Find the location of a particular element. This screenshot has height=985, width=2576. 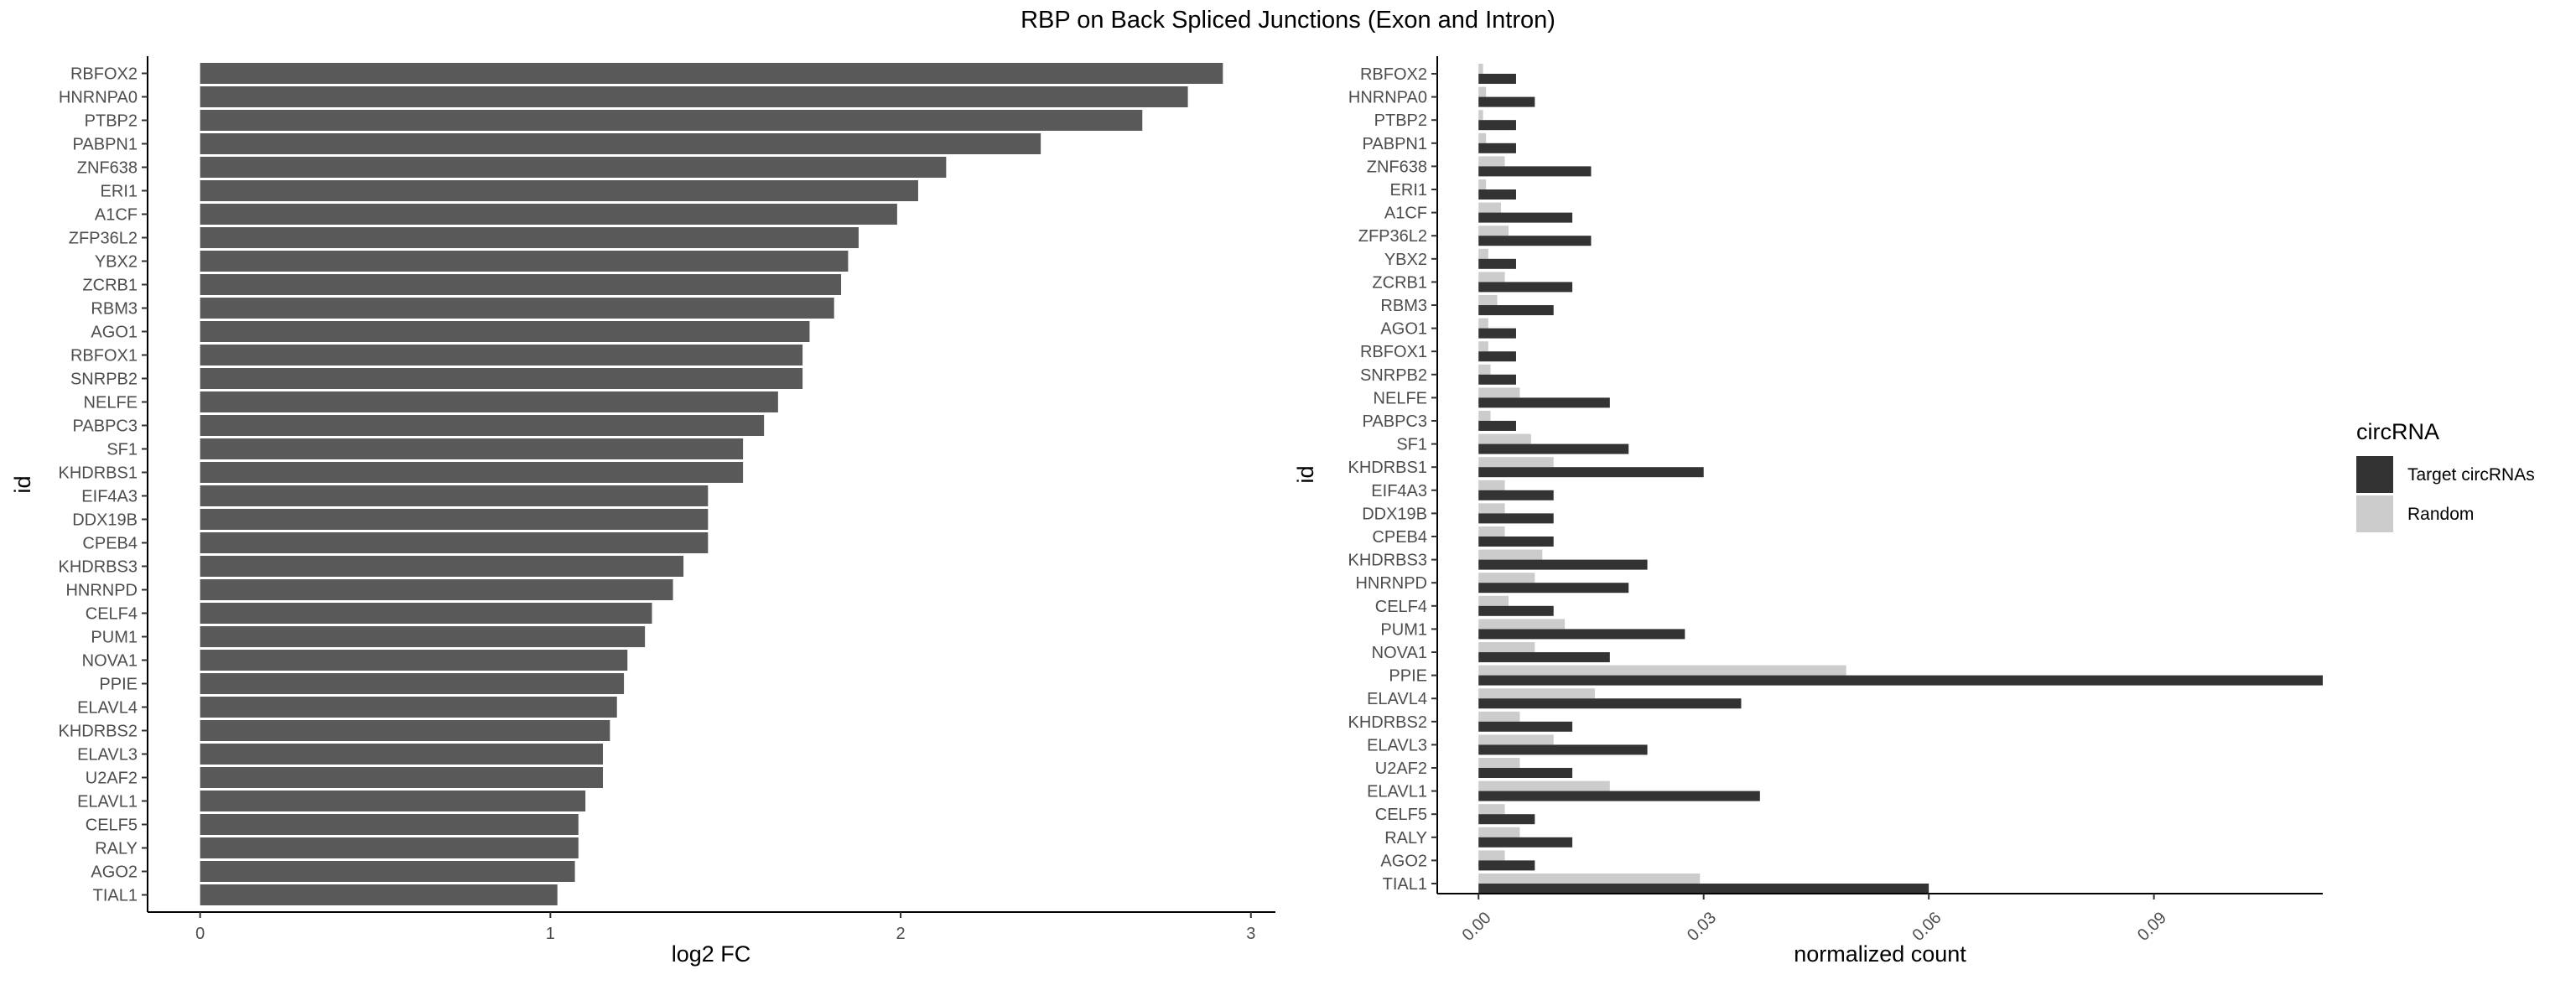

target-bar-ago2 is located at coordinates (1506, 865).